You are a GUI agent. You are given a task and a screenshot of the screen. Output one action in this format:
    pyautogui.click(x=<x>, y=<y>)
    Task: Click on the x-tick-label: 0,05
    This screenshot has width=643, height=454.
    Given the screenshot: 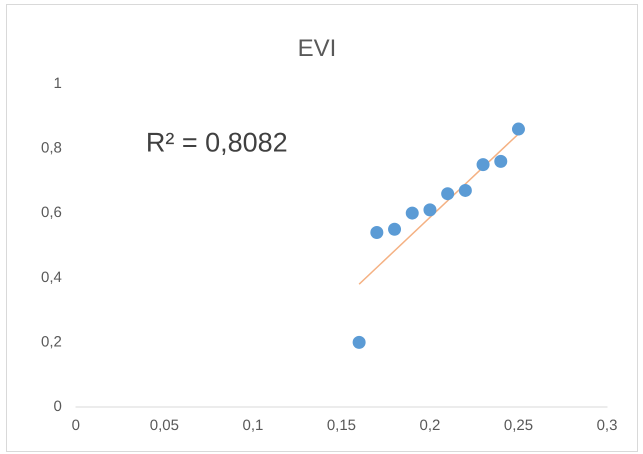 What is the action you would take?
    pyautogui.click(x=164, y=425)
    